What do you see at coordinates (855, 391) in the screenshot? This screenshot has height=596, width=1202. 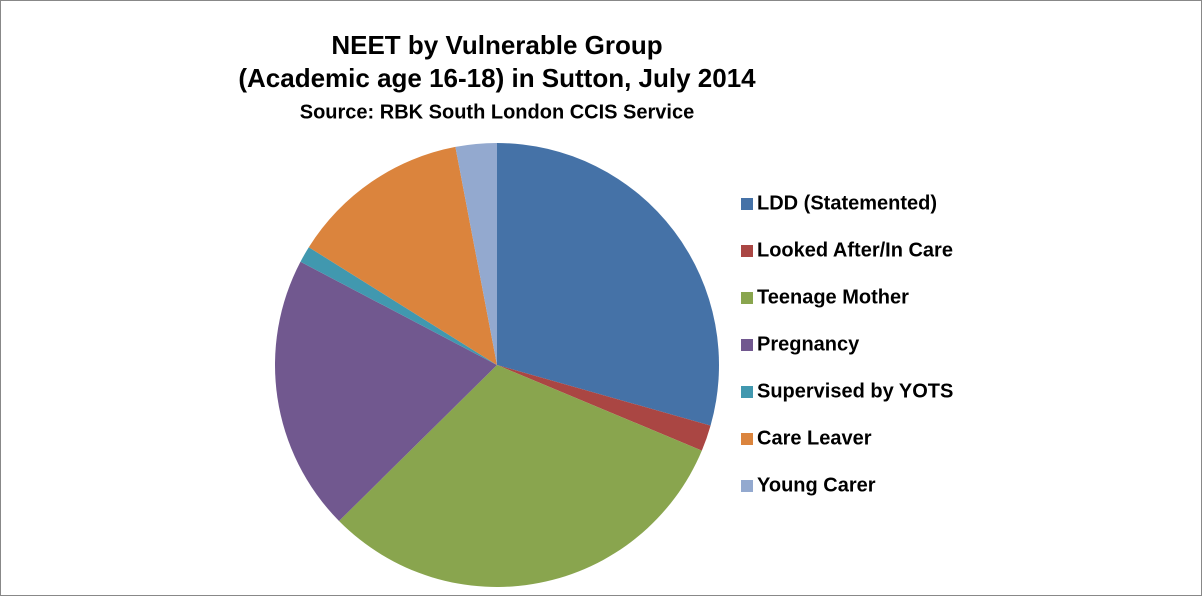 I see `legend-label: Supervised by YOTS` at bounding box center [855, 391].